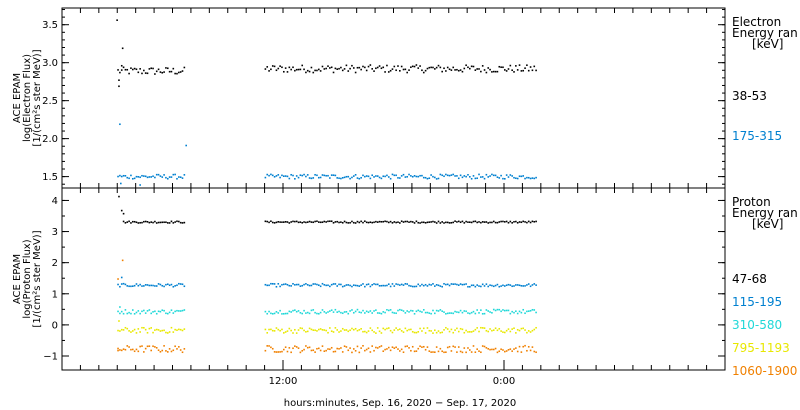 The image size is (800, 410). Describe the element at coordinates (327, 306) in the screenshot. I see `proton-series-1060-1900` at that location.